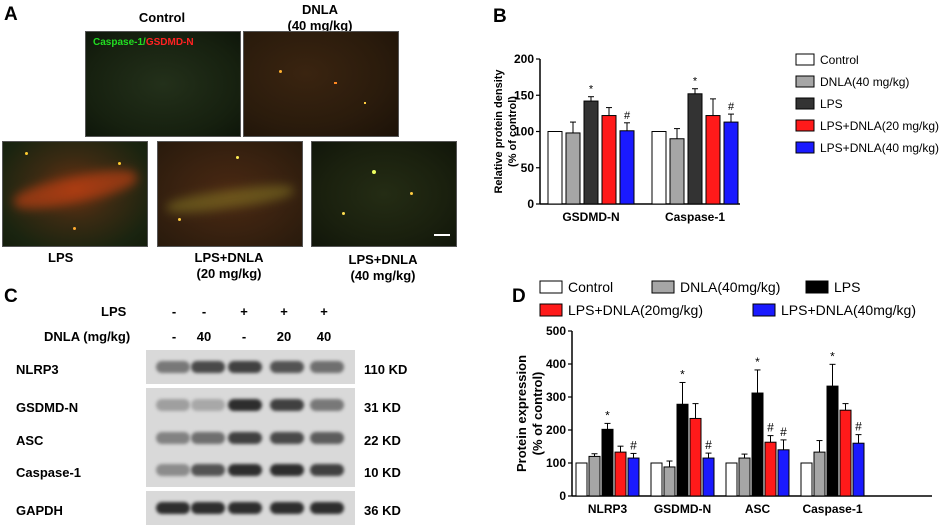 The image size is (941, 525). I want to click on molecular-weight-label: 36 KD, so click(382, 510).